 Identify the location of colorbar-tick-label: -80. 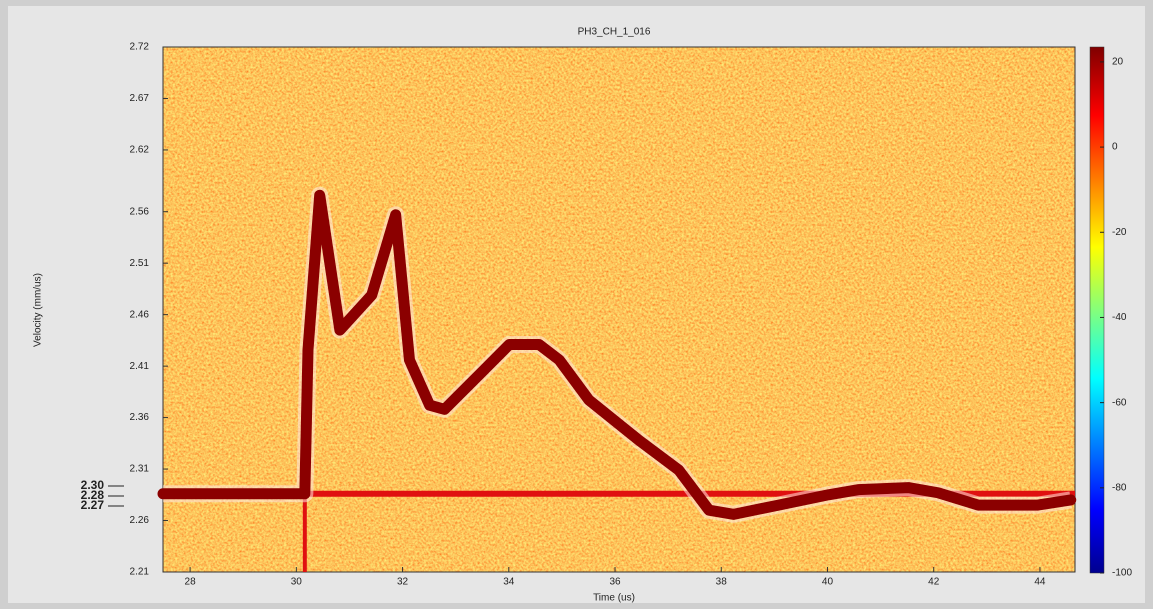
(1119, 487).